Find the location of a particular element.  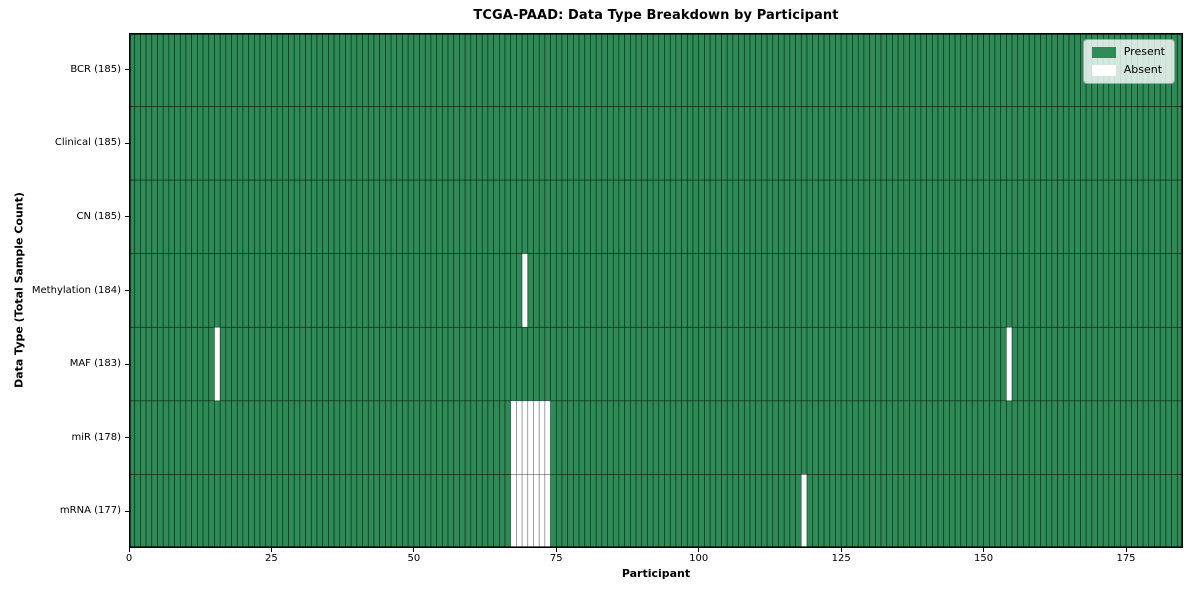

y-tick-label-methylation: Methylation (184) is located at coordinates (76, 290).